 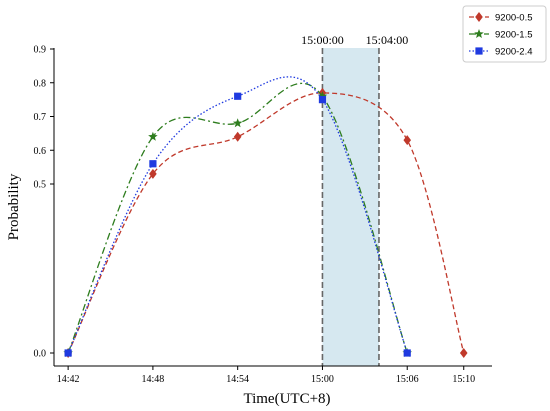 I want to click on y-tick-label: 0.7, so click(x=40, y=117).